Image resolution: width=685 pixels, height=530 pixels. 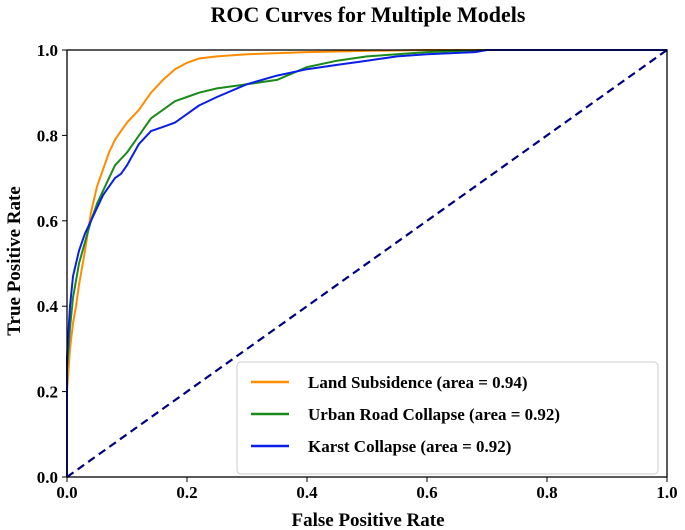 I want to click on x-tick-label: 0.6, so click(x=426, y=492).